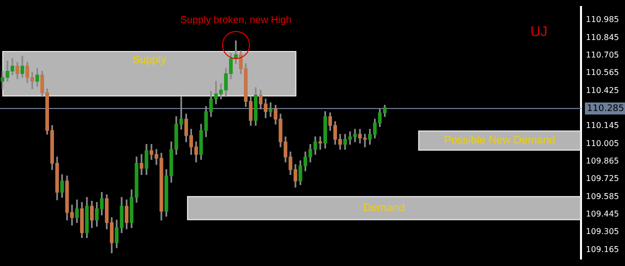 The width and height of the screenshot is (625, 266). I want to click on annotation: Supply broken, new High, so click(236, 20).